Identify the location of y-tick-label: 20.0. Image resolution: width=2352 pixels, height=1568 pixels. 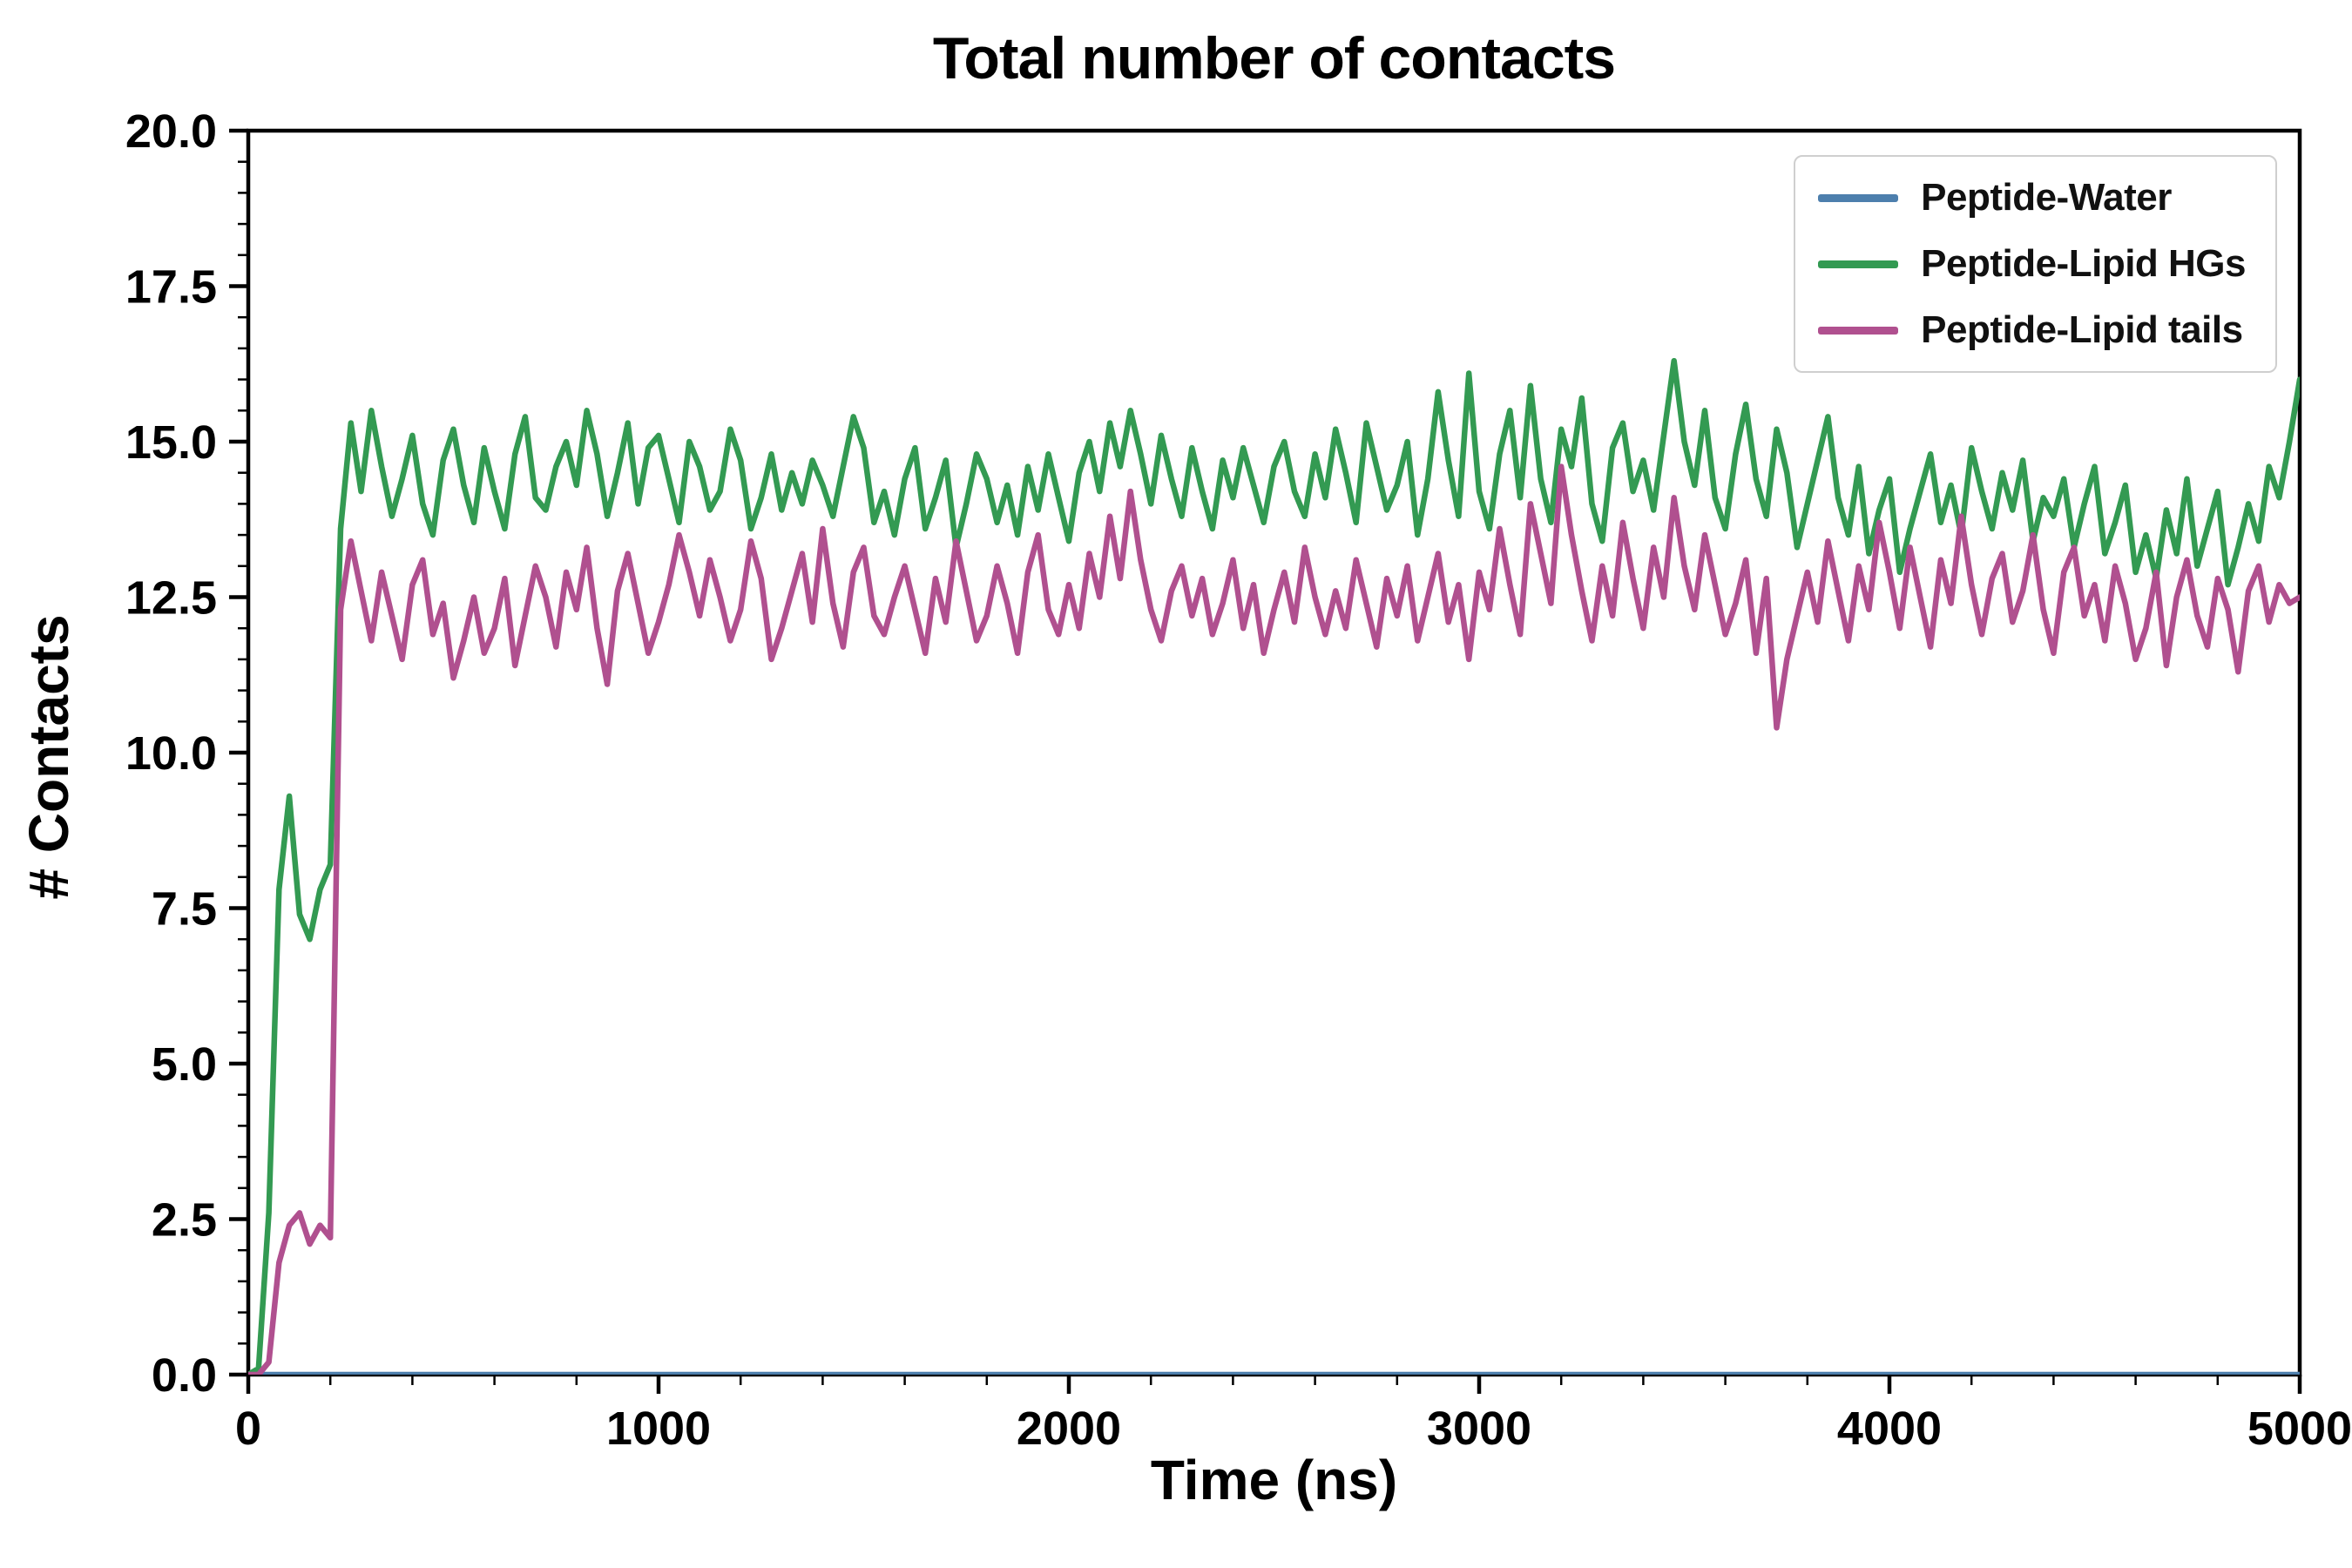
(171, 131).